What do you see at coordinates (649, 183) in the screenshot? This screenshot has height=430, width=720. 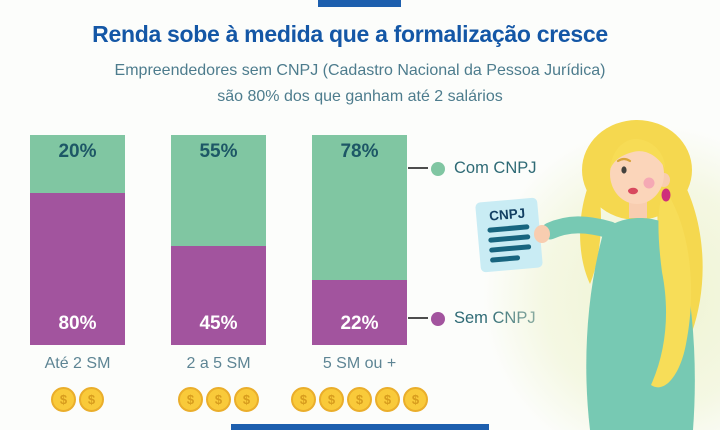 I see `blush` at bounding box center [649, 183].